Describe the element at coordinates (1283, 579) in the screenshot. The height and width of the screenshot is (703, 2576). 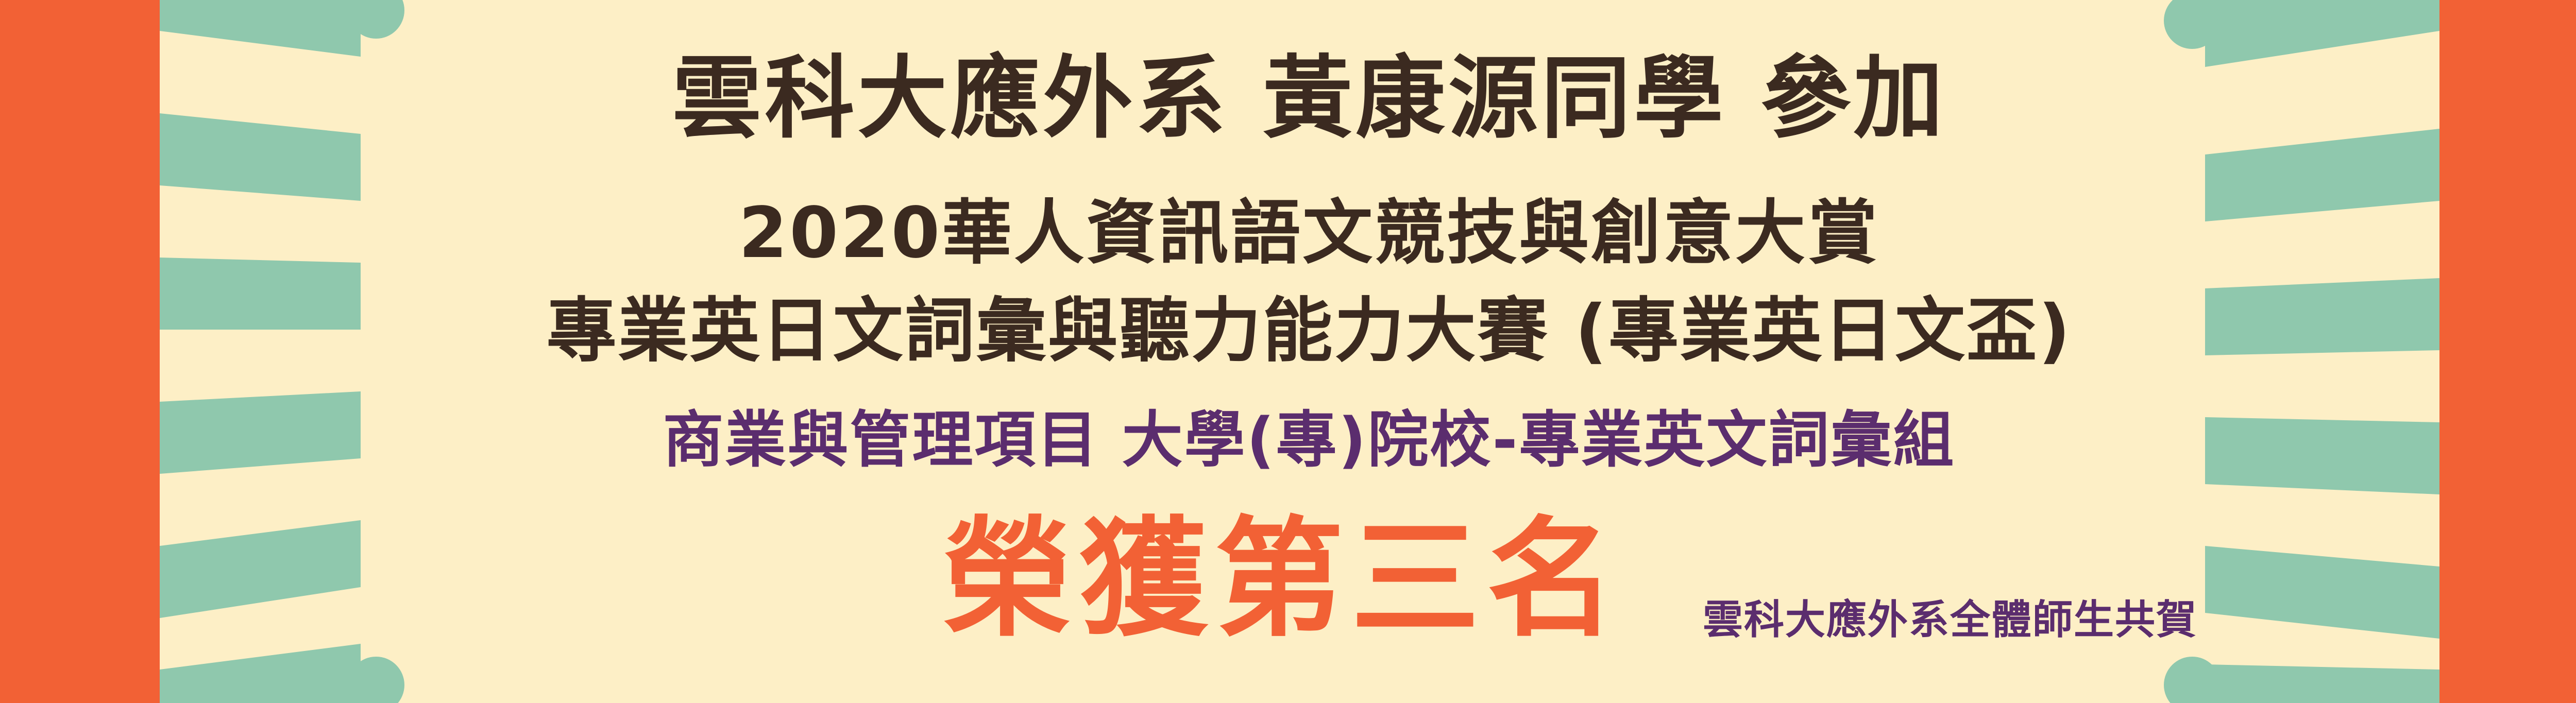
I see `award-text: 榮獲第三名` at that location.